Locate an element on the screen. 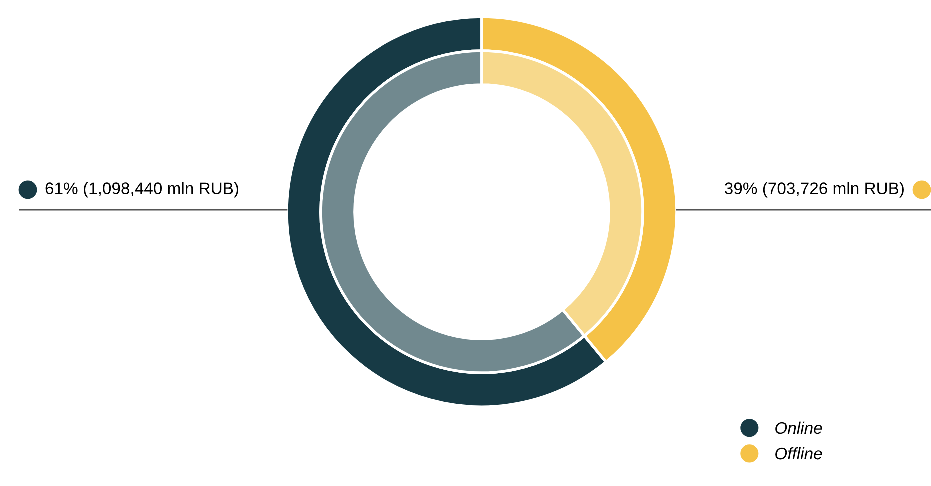 Image resolution: width=931 pixels, height=486 pixels. text: 61% (1,098,440 mln RUB) is located at coordinates (142, 190).